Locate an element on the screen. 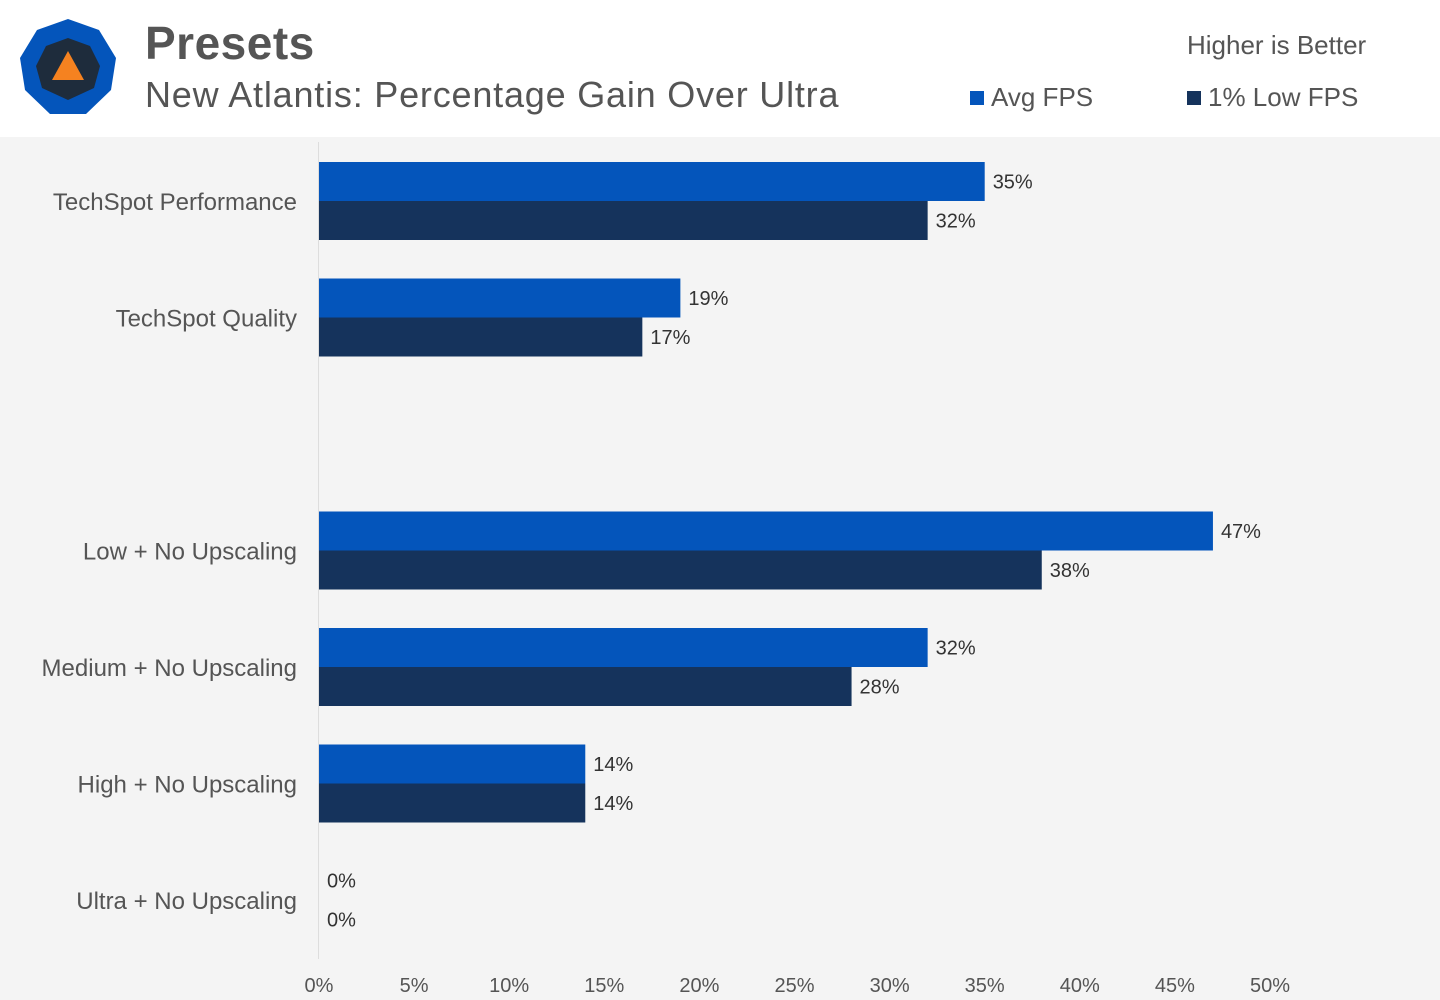 The height and width of the screenshot is (1000, 1440). higher-is-better-note: Higher is Better is located at coordinates (1277, 45).